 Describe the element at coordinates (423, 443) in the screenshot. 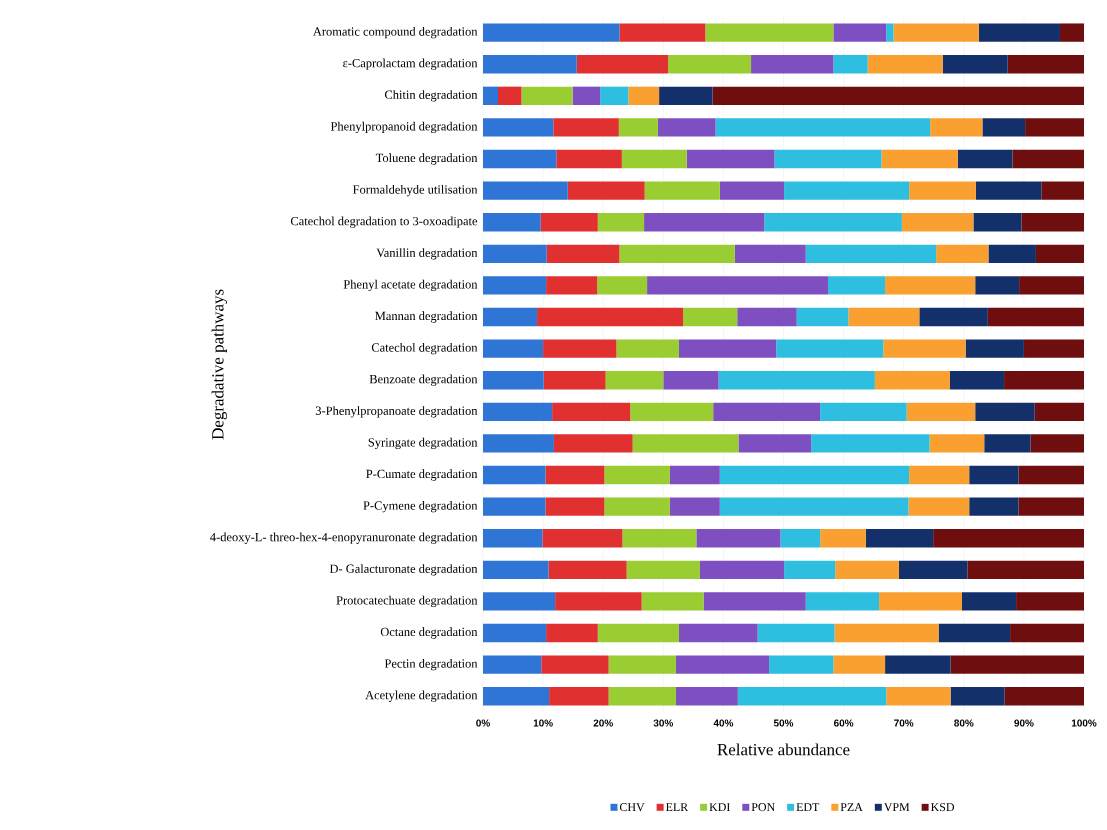

I see `y-tick-label: Syringate degradation` at that location.